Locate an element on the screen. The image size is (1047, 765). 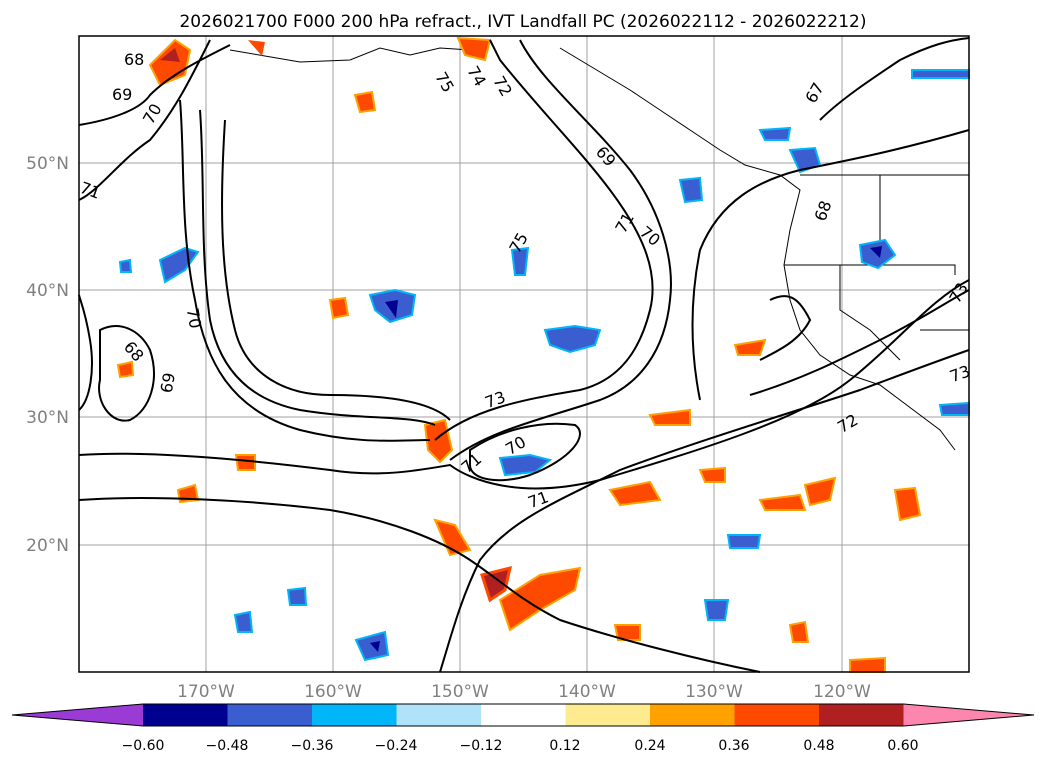
lon-label: 120°W is located at coordinates (842, 692).